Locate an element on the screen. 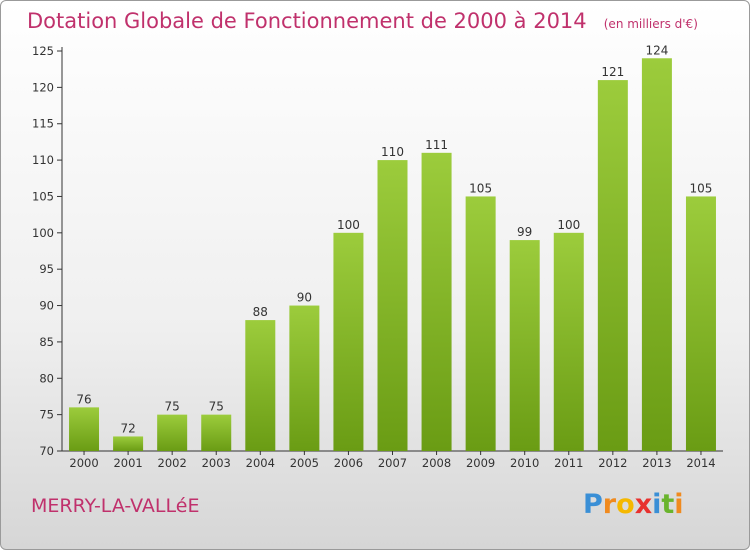 The image size is (750, 550). x-tick-label: 2014 is located at coordinates (700, 463).